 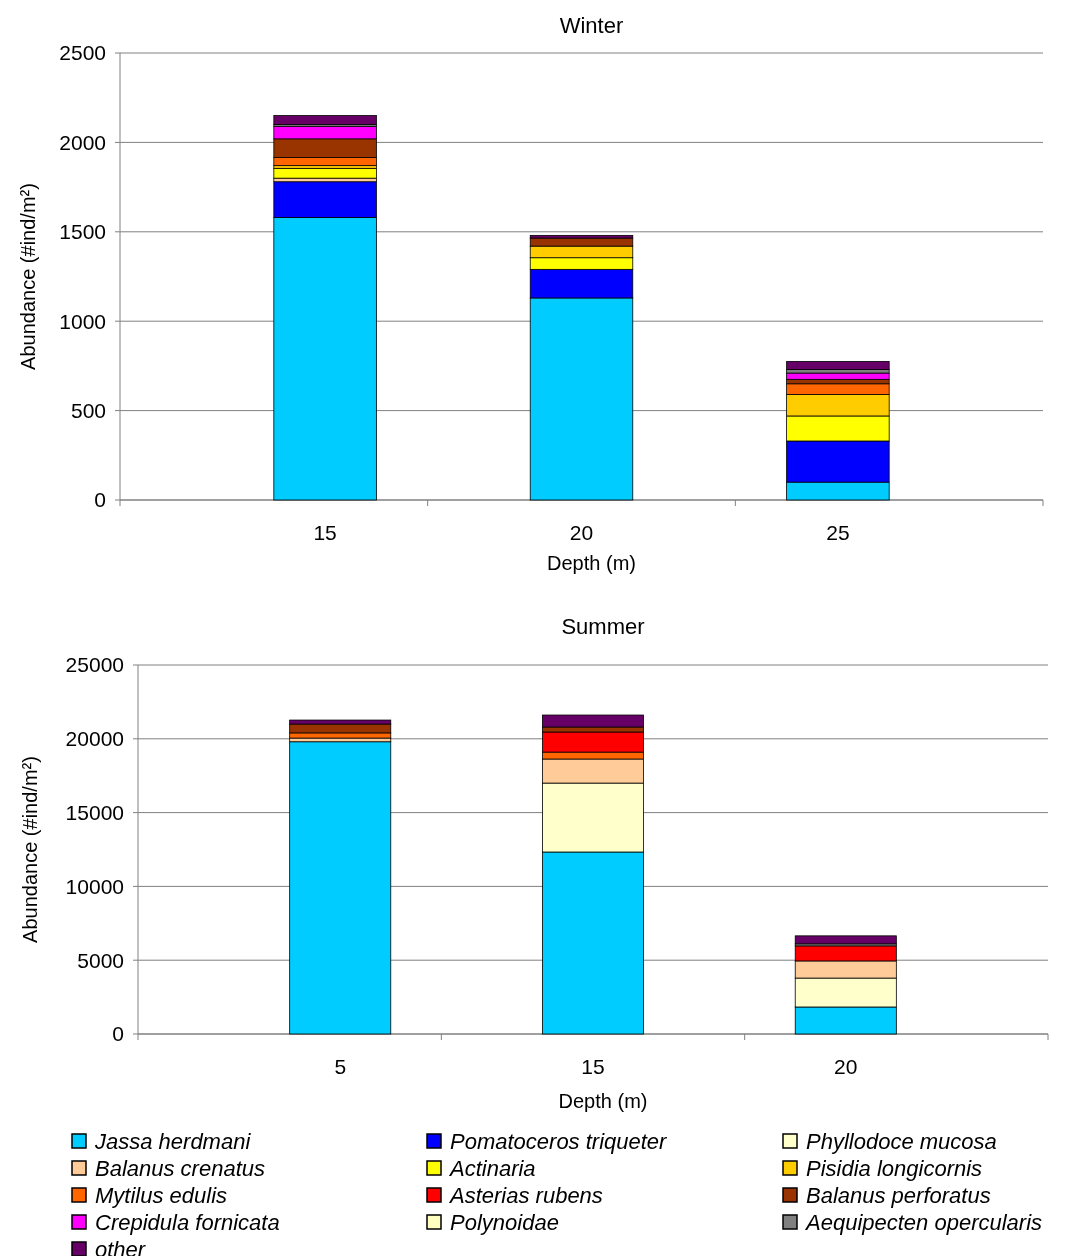 I want to click on legend-label: Pisidia longicornis, so click(x=894, y=1168).